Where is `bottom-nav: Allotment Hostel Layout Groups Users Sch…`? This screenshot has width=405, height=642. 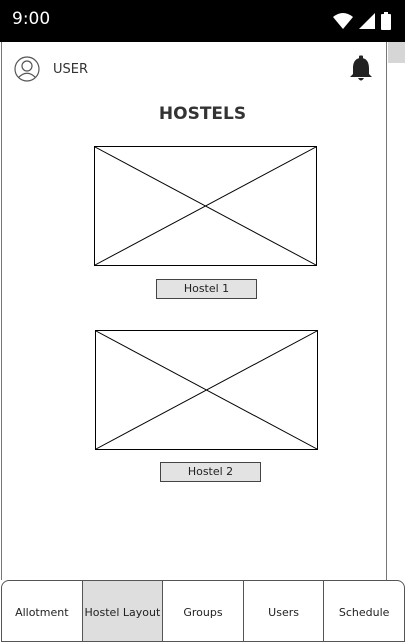
bottom-nav: Allotment Hostel Layout Groups Users Sch… is located at coordinates (203, 611).